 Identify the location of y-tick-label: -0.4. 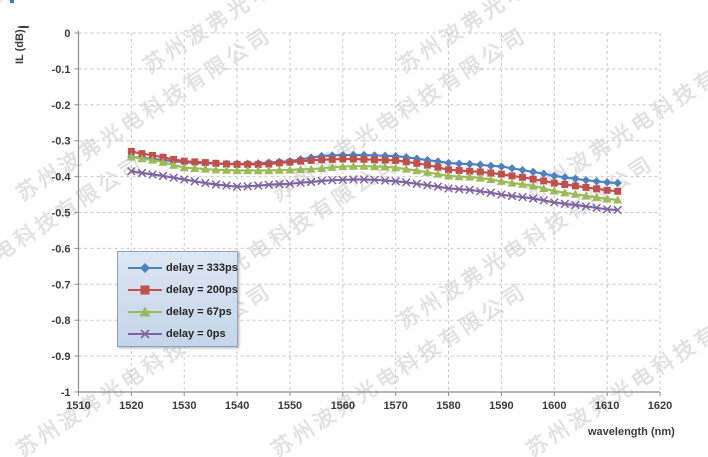
(62, 178).